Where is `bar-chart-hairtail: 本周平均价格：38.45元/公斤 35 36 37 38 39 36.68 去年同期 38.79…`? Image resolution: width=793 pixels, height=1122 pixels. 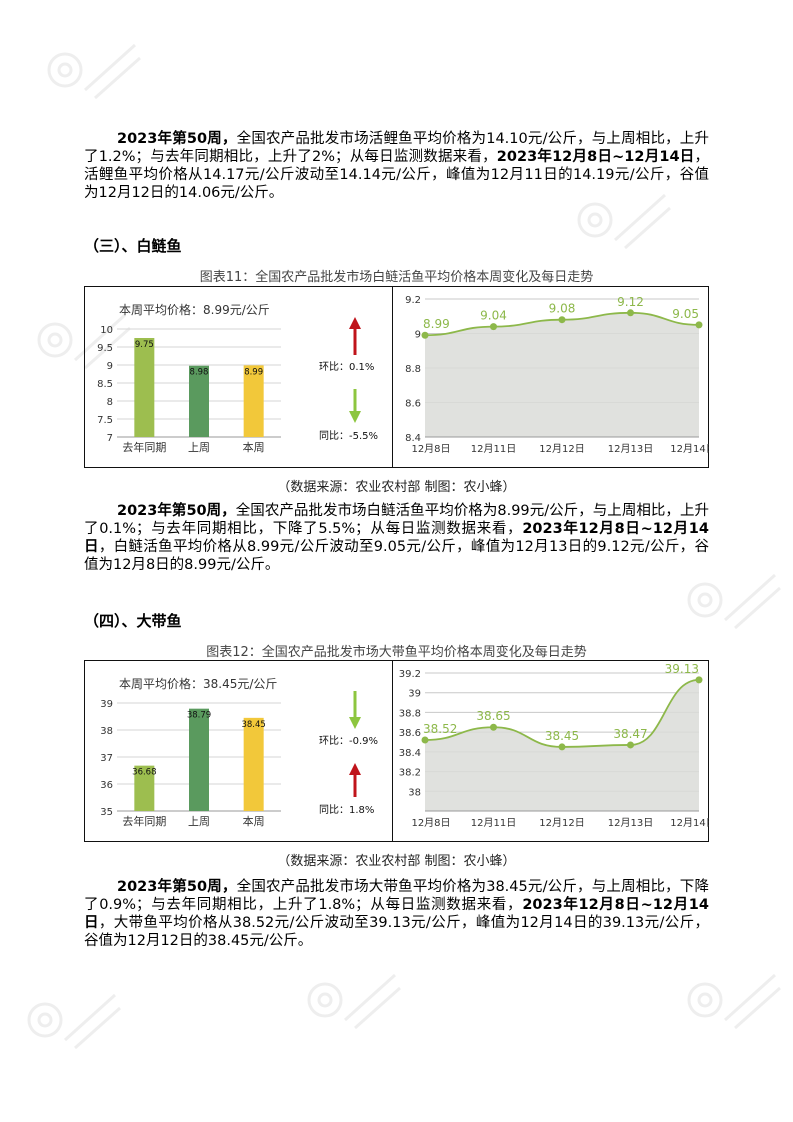
bar-chart-hairtail: 本周平均价格：38.45元/公斤 35 36 37 38 39 36.68 去年同期 38.79… is located at coordinates (239, 752).